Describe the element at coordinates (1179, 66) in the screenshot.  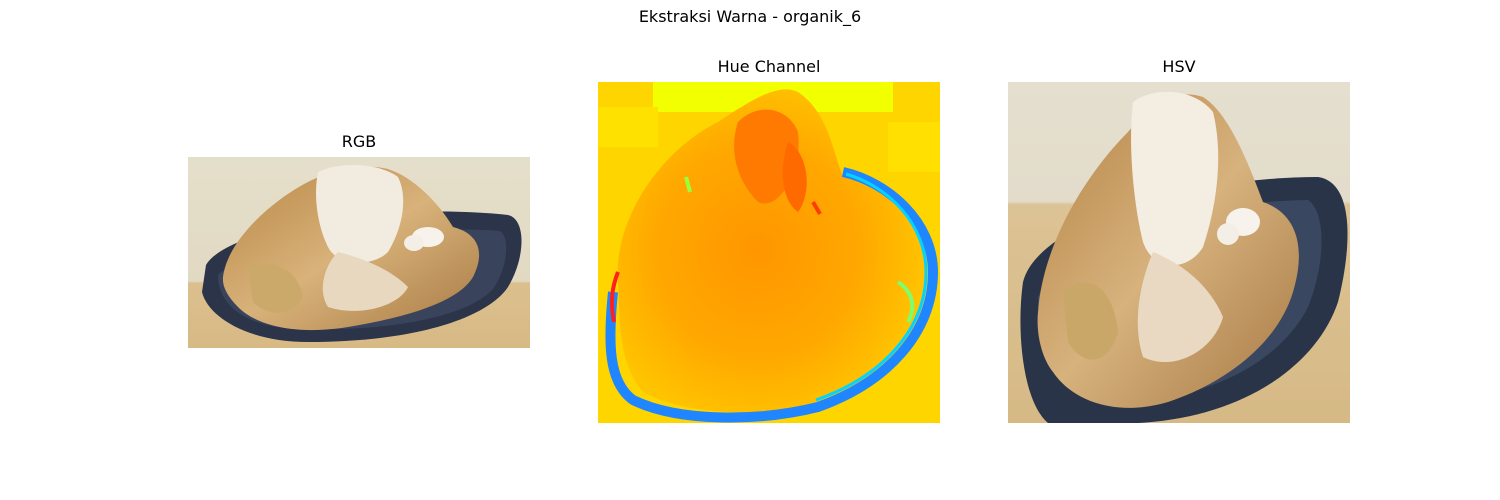
I see `hsv-panel-title: HSV` at that location.